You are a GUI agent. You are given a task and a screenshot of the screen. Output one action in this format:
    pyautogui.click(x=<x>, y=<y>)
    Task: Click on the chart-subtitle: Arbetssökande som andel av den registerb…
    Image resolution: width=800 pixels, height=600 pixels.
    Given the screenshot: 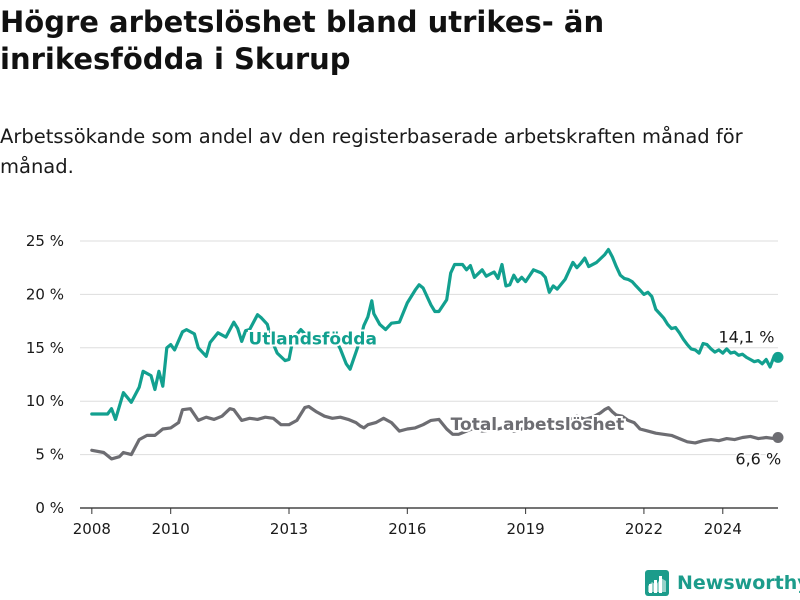 What is the action you would take?
    pyautogui.click(x=371, y=151)
    